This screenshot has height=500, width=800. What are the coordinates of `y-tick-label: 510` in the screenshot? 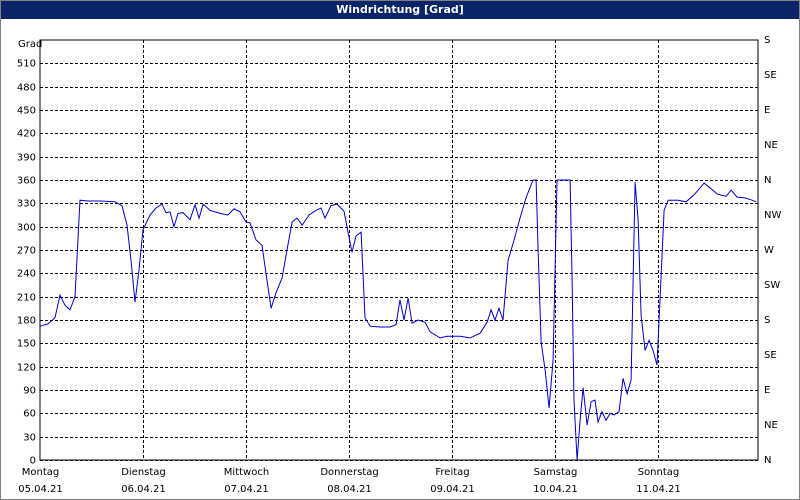 It's located at (26, 64).